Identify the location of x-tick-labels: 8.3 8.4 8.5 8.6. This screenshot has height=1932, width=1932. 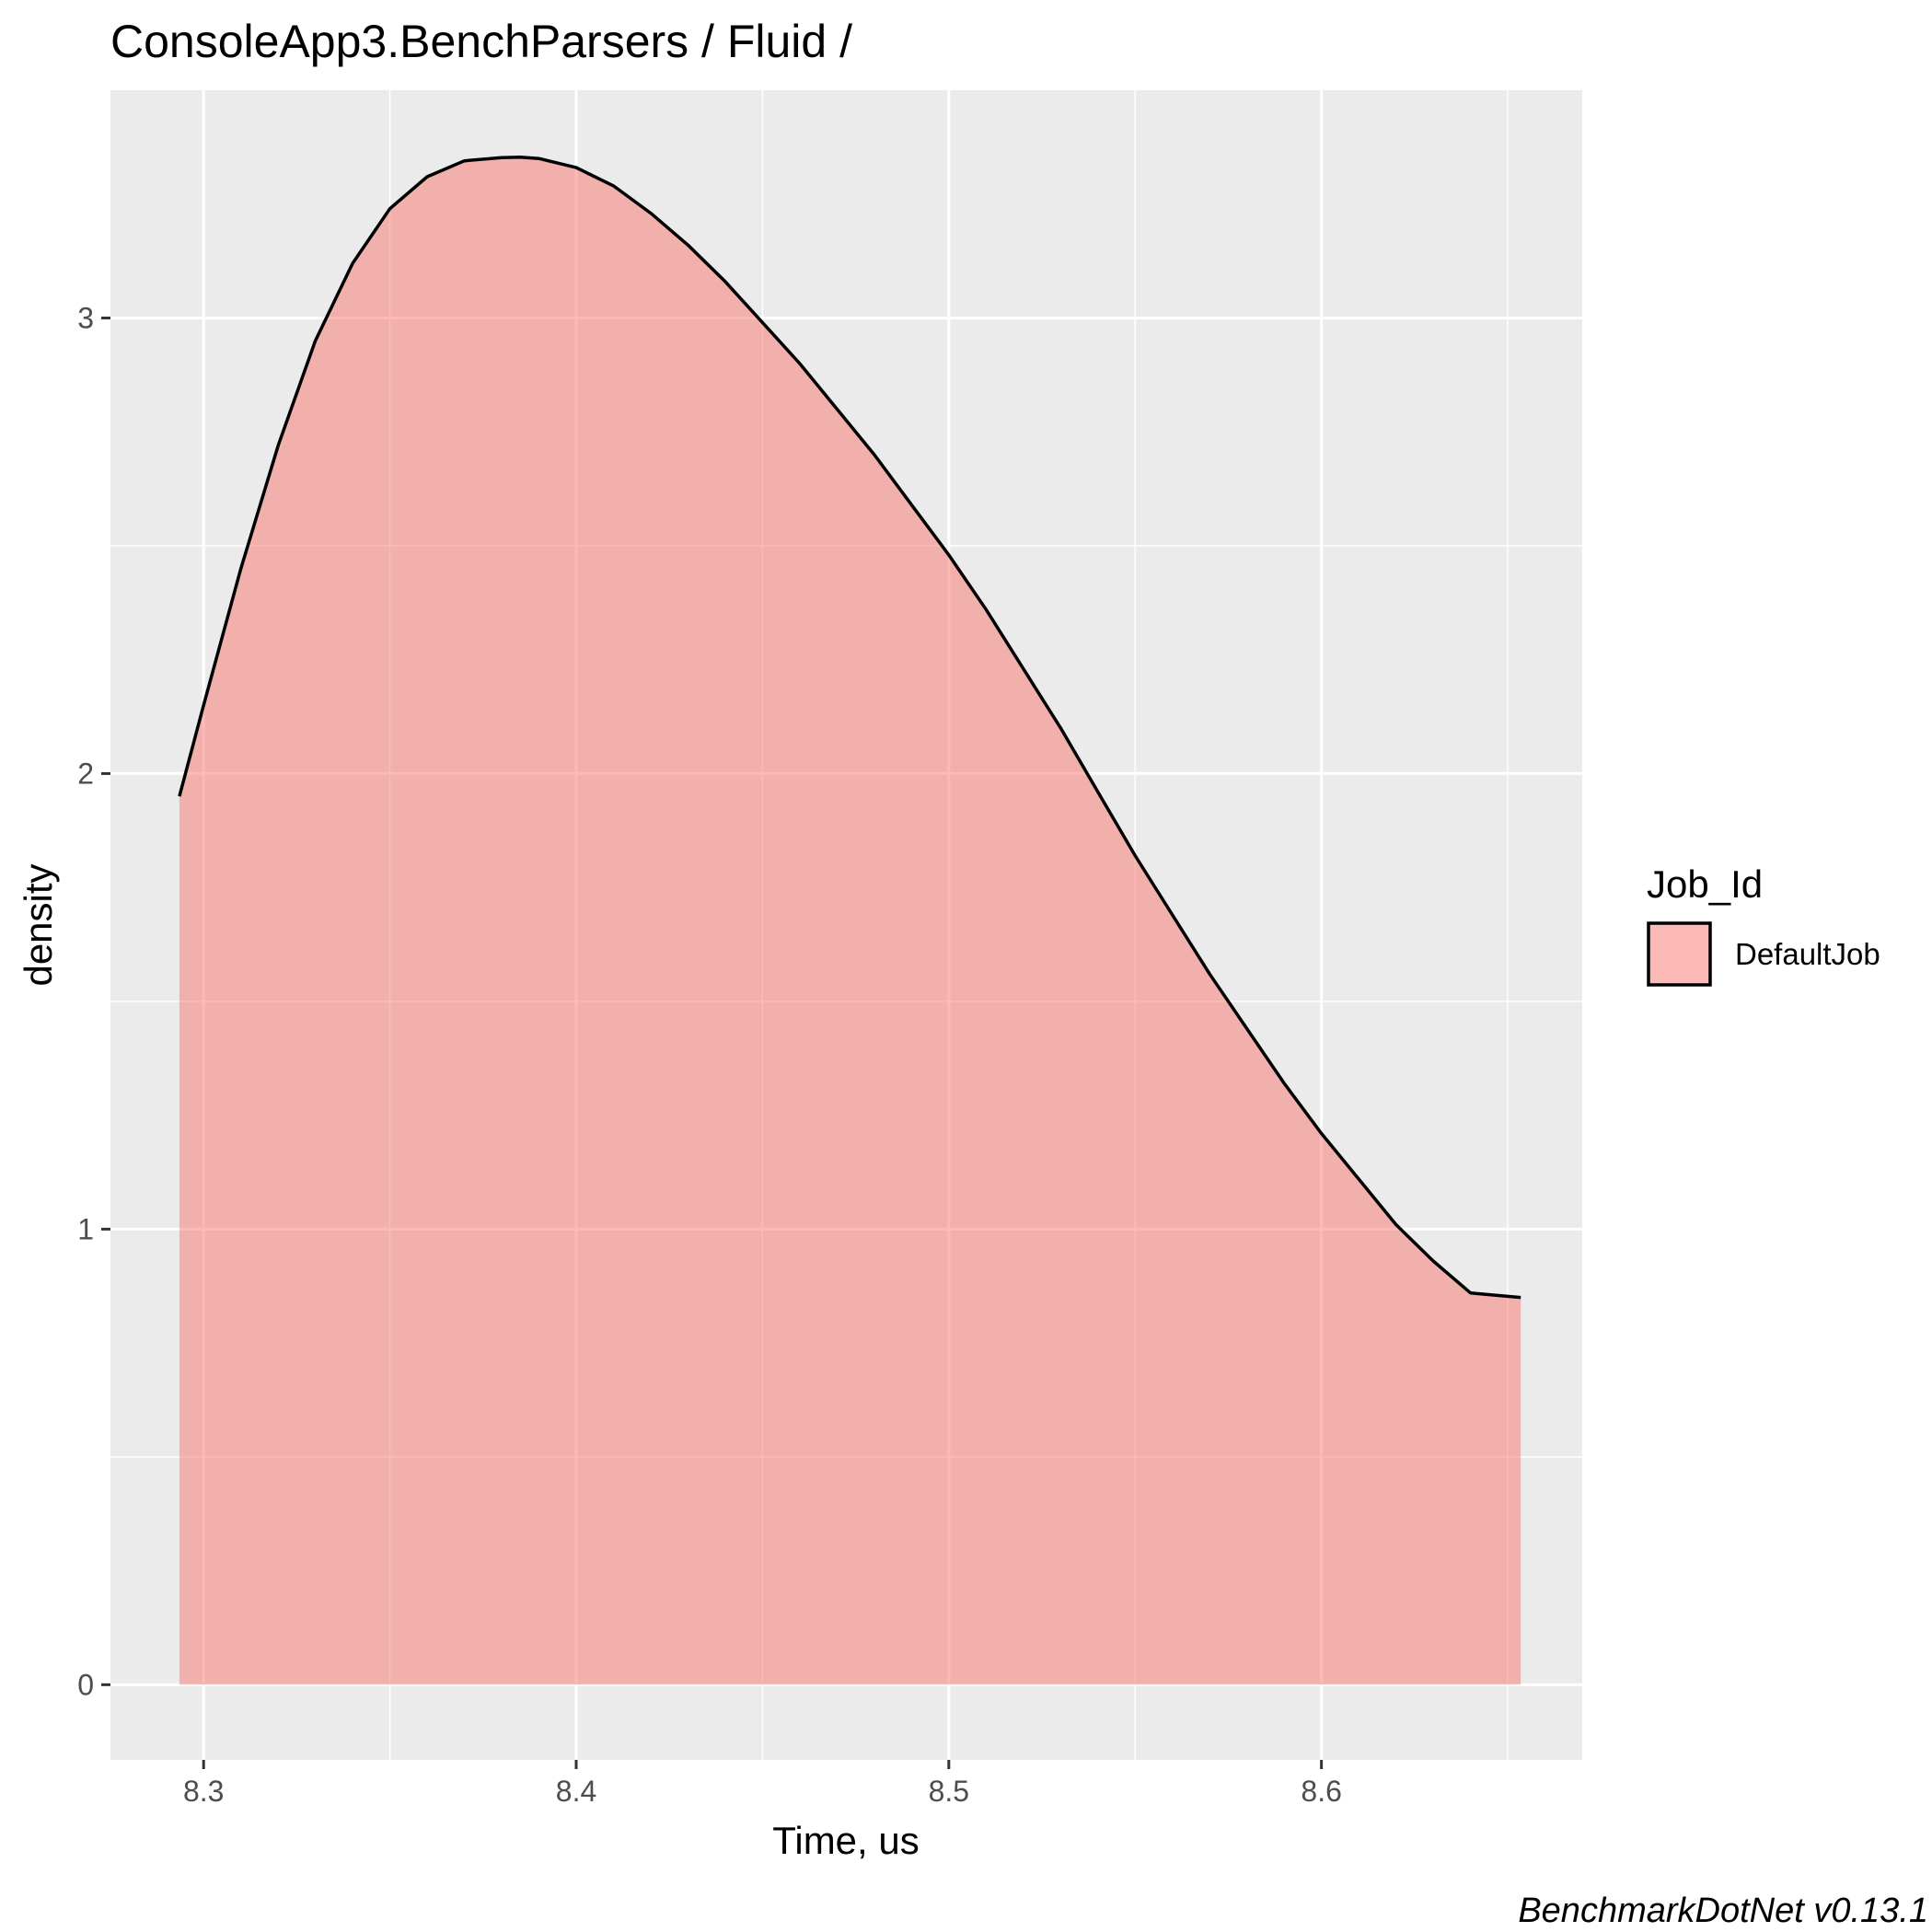
(763, 1792).